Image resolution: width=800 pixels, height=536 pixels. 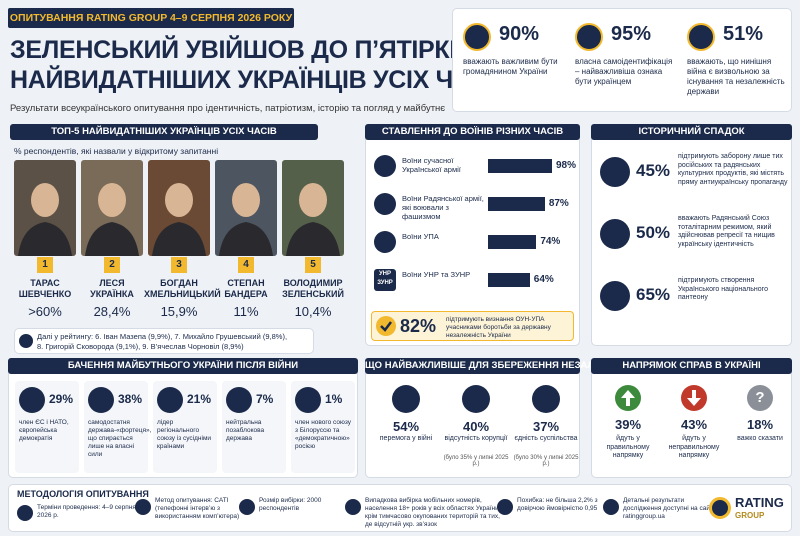 I want to click on soldier-label: Воїни УПА, so click(x=420, y=236).